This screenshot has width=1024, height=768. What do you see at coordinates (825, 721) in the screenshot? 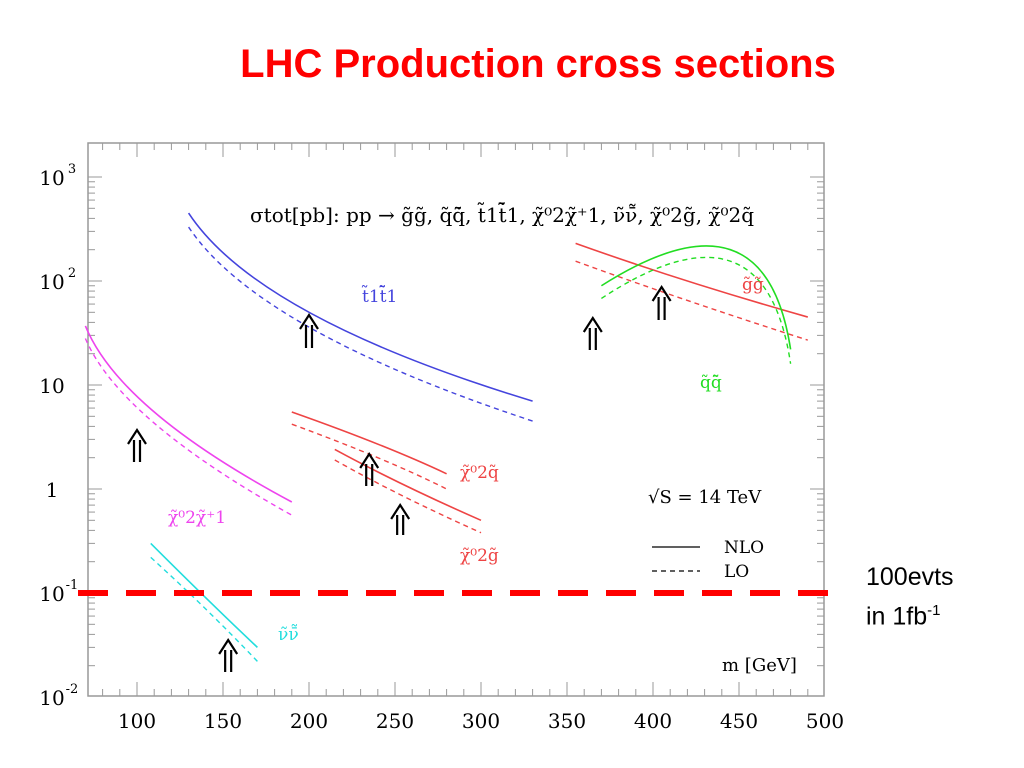
I see `x-tick-label: 500` at bounding box center [825, 721].